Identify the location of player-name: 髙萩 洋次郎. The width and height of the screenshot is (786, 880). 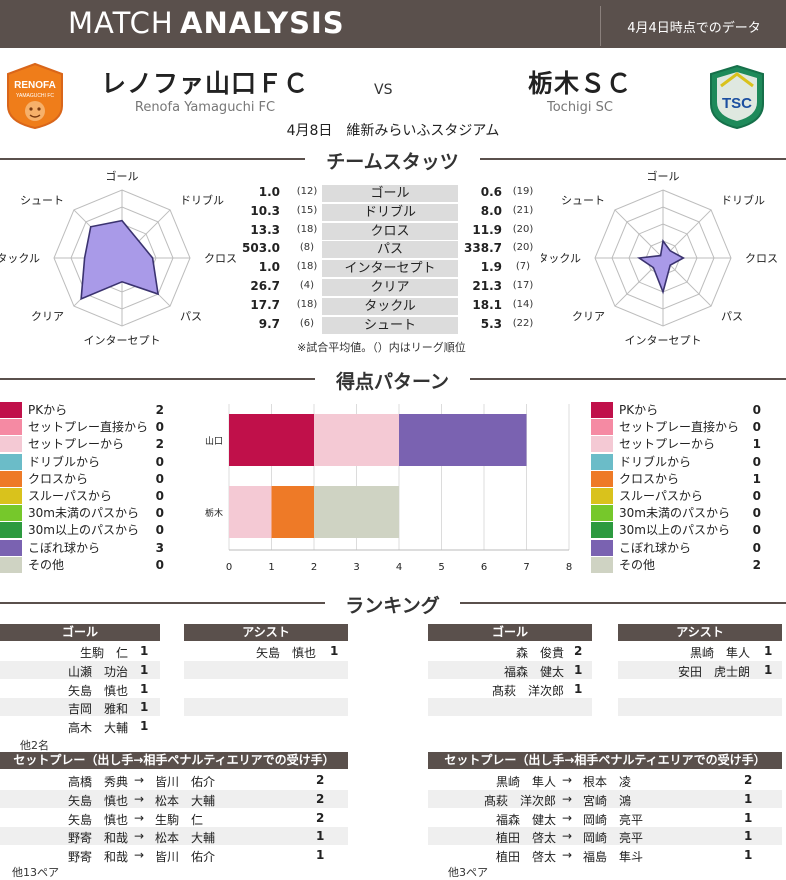
(527, 690).